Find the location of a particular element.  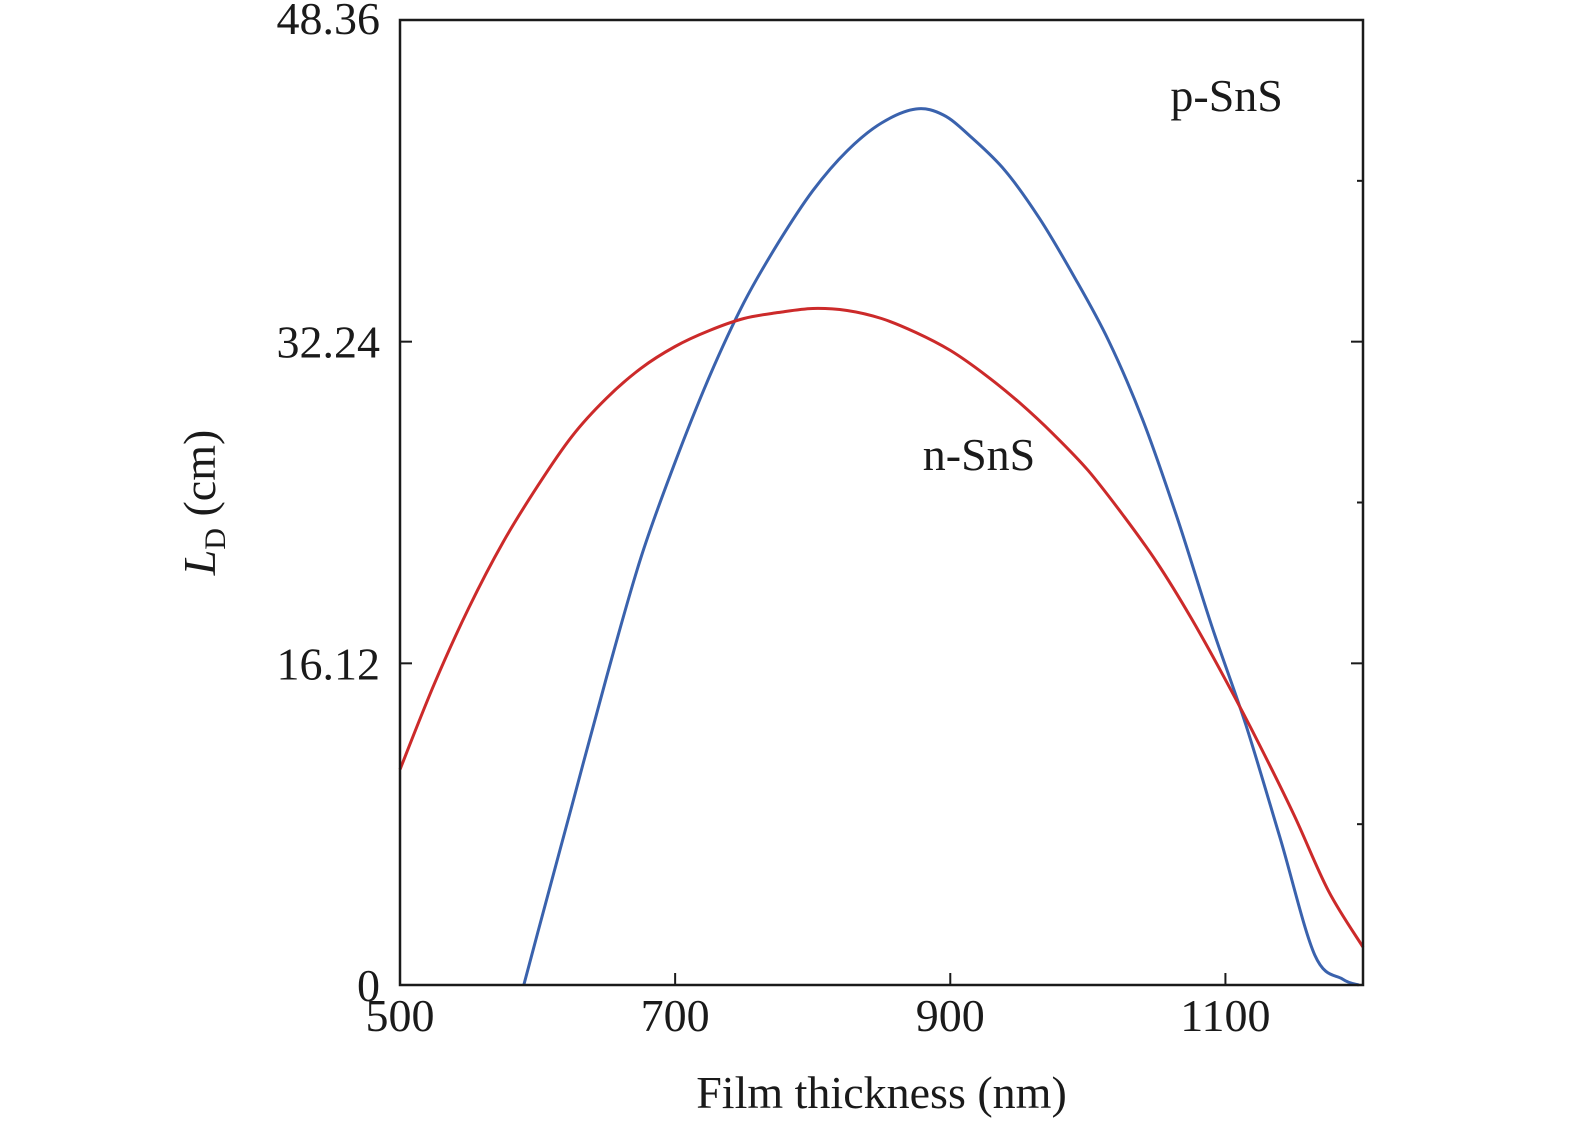

y-tick-label: 16.12 is located at coordinates (329, 663).